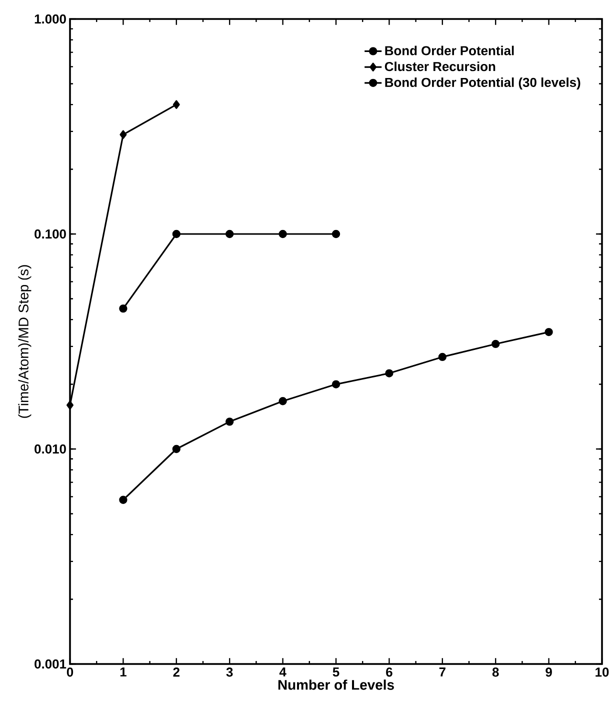 This screenshot has height=710, width=613. I want to click on legend-label: Cluster Recursion, so click(440, 67).